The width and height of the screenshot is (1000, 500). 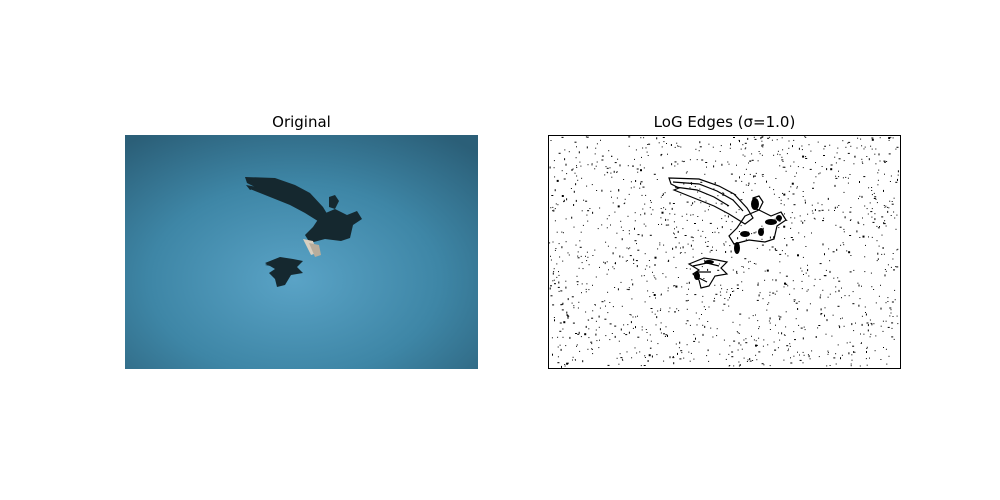 I want to click on edges-panel-title: LoG Edges (σ=1.0), so click(x=724, y=122).